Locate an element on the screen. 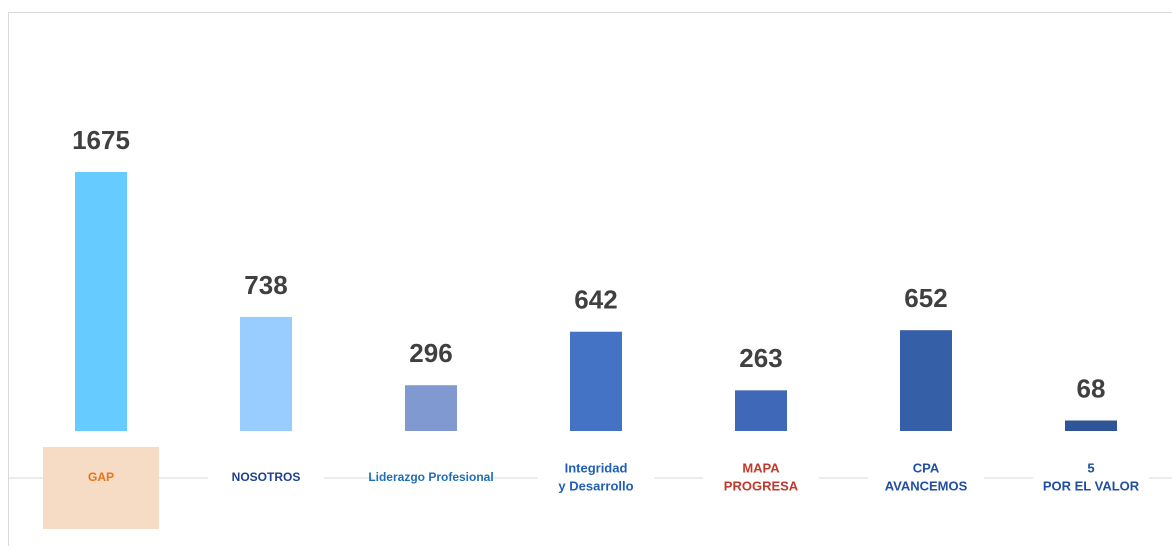  category-label: GAP is located at coordinates (101, 477).